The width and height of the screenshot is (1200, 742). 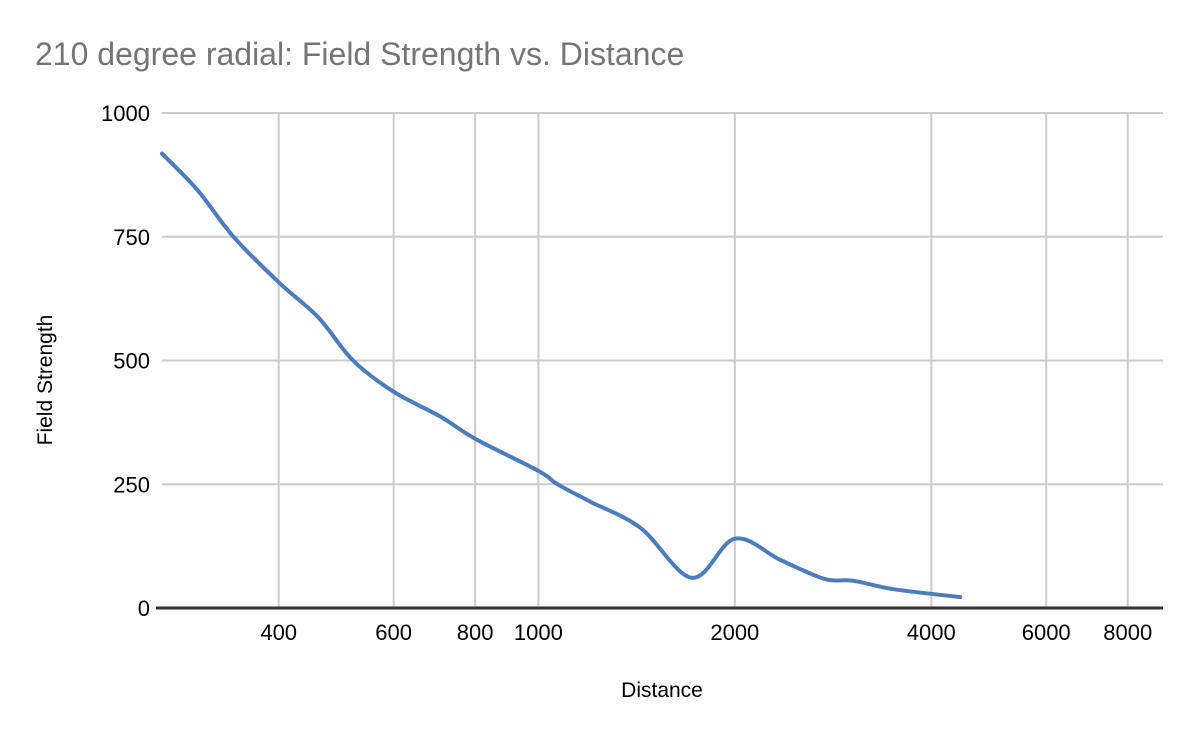 I want to click on x-tick-label: 8000, so click(x=1127, y=632).